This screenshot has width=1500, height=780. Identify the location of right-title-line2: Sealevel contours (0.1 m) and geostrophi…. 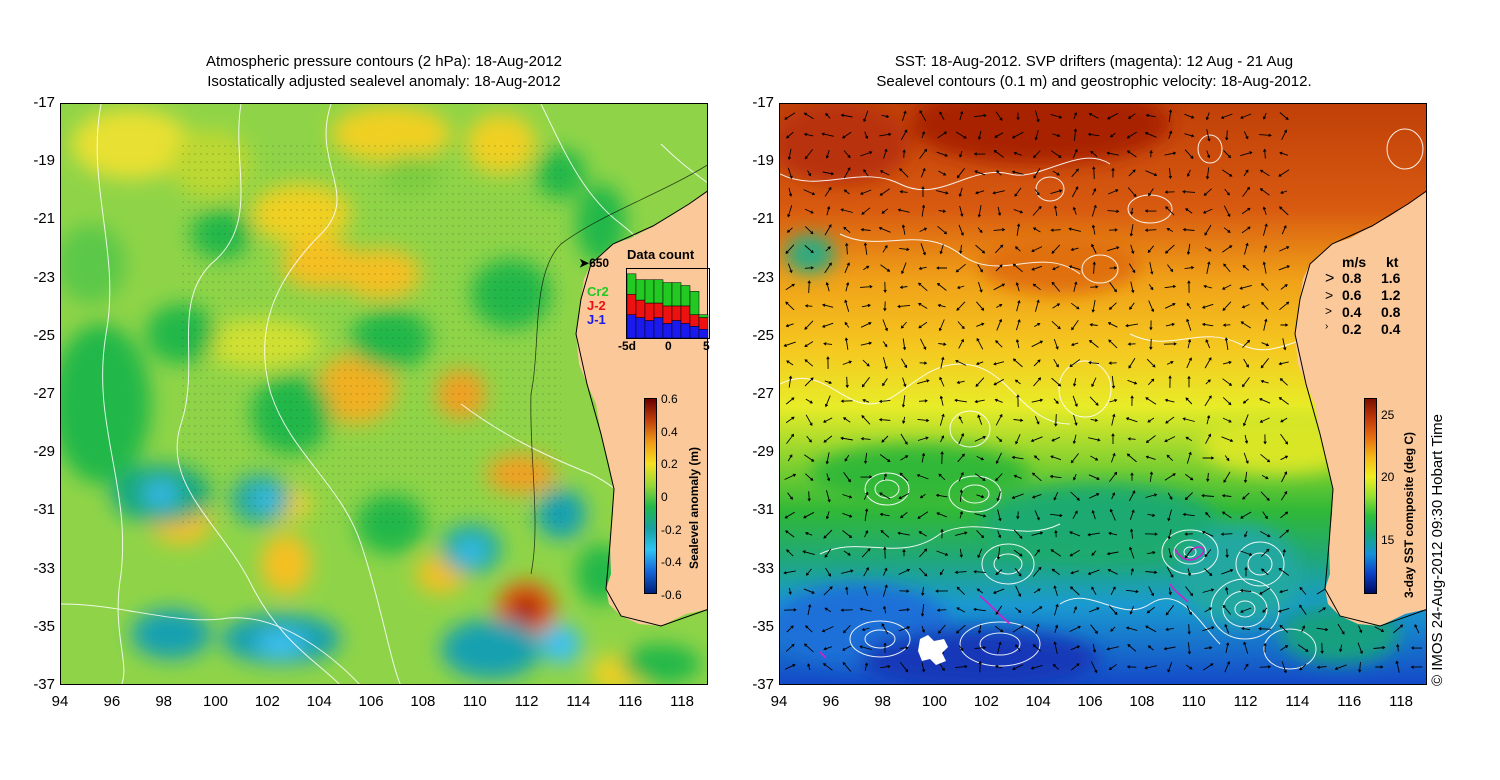
(1094, 81).